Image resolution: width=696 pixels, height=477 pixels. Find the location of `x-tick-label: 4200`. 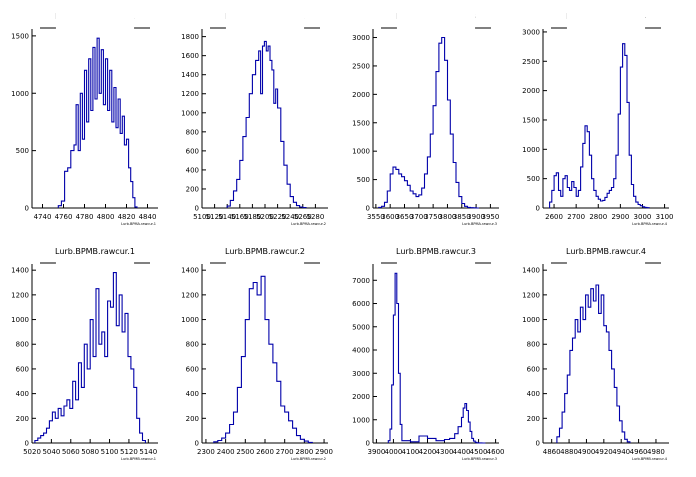

x-tick-label: 4200 is located at coordinates (428, 452).